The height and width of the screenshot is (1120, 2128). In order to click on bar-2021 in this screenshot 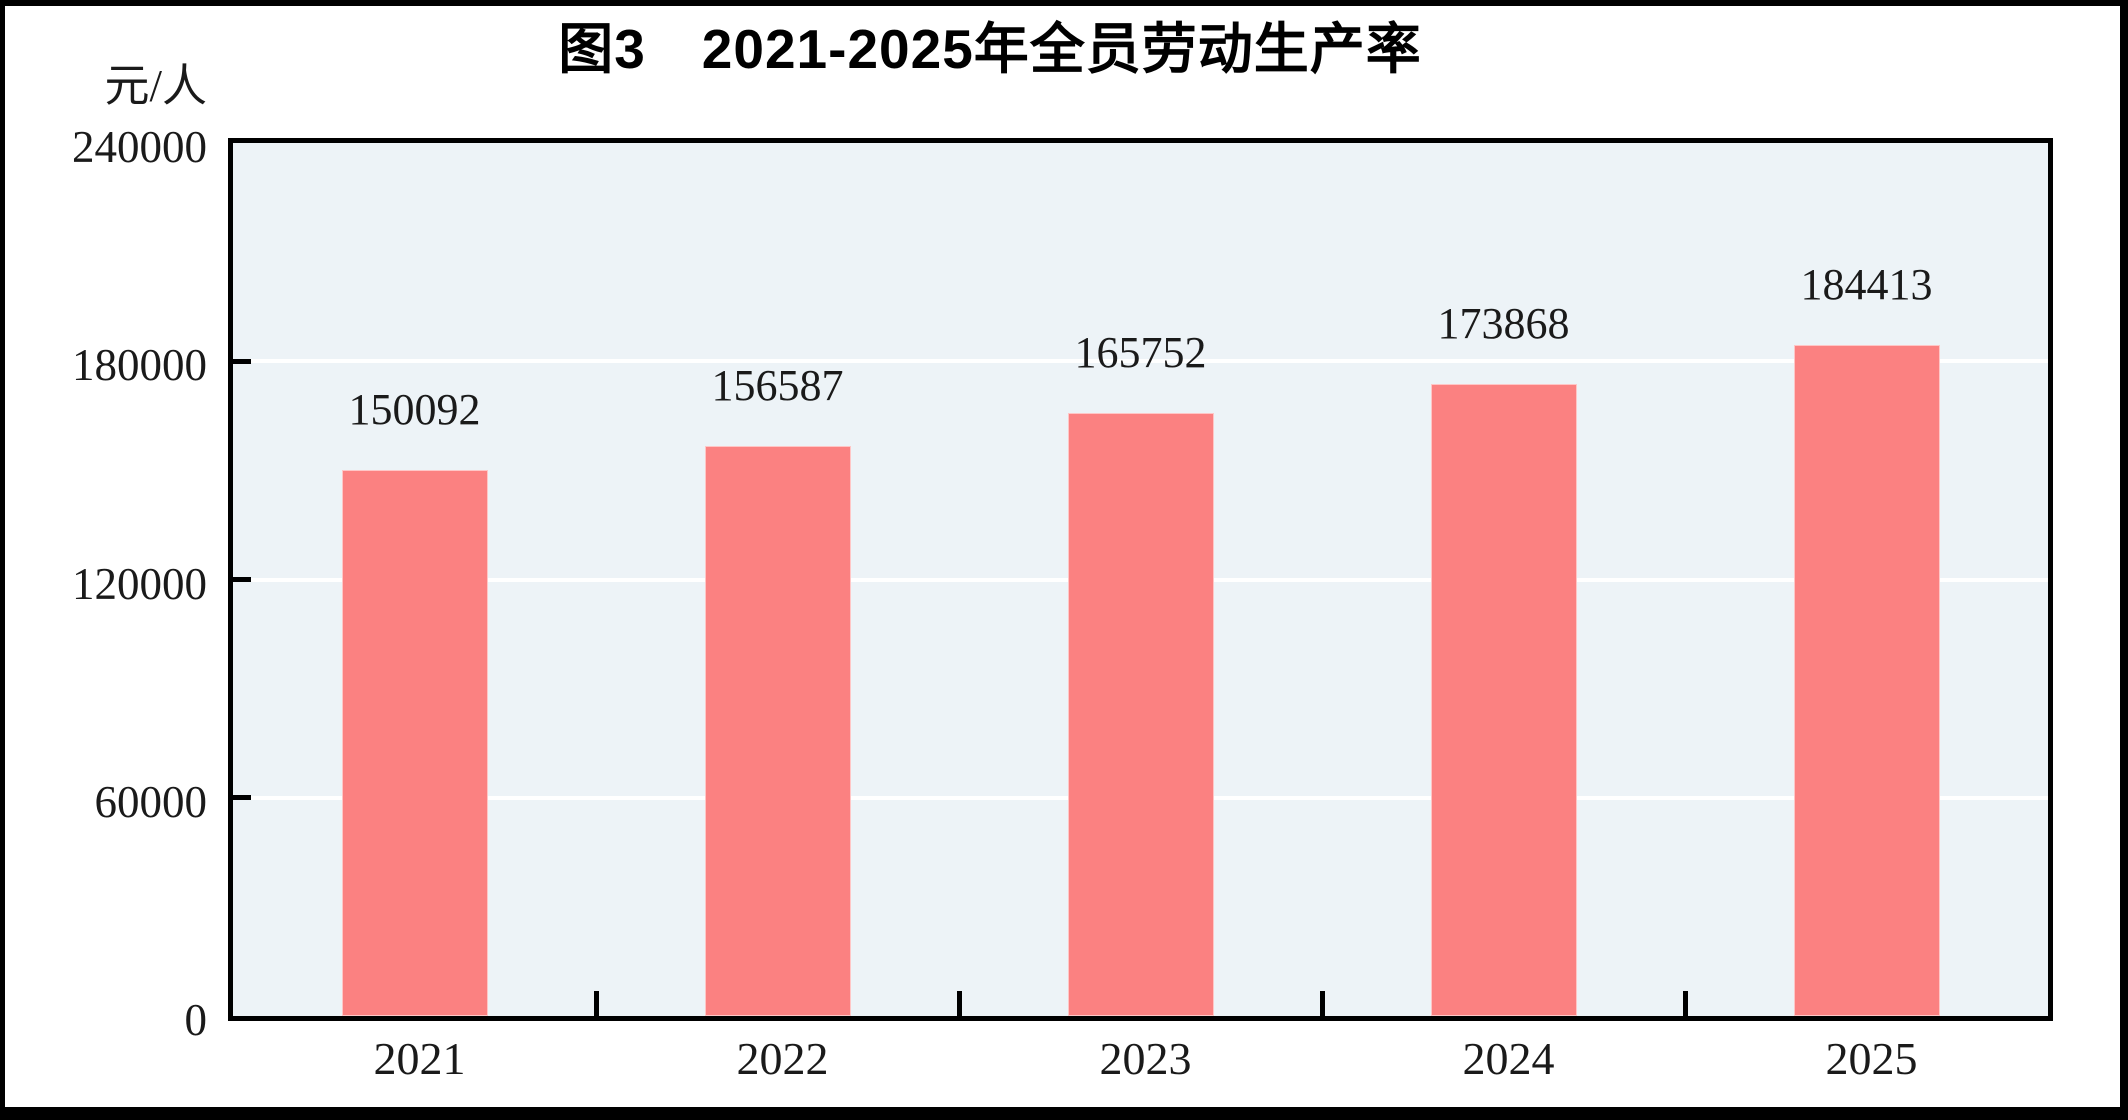, I will do `click(414, 743)`.